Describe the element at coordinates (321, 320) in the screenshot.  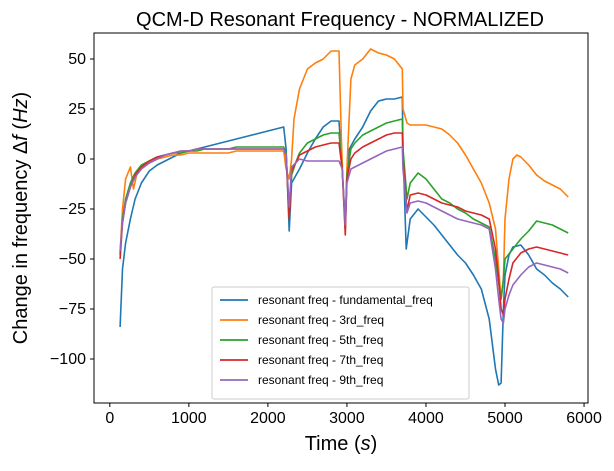
I see `legend-label-2: resonant freq - 3rd_freq` at that location.